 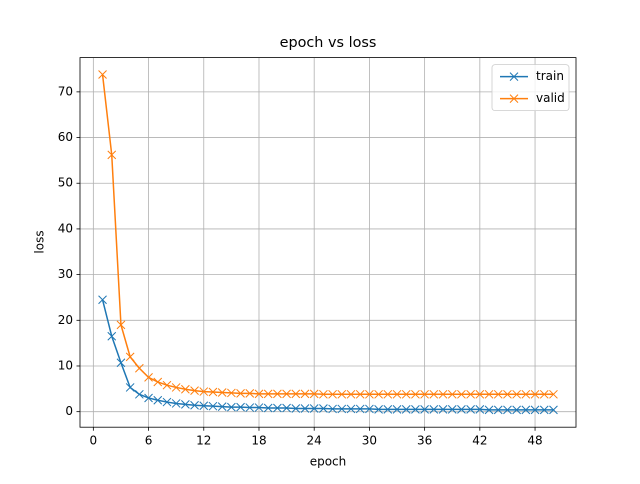 What do you see at coordinates (65, 228) in the screenshot?
I see `y-tick-label: 40` at bounding box center [65, 228].